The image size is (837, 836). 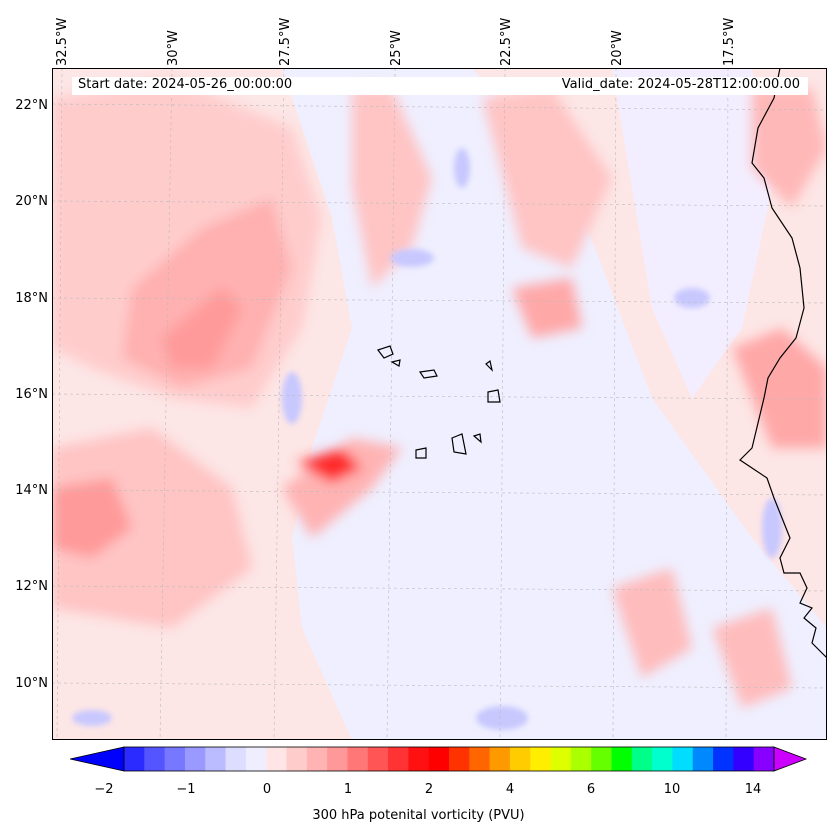 I want to click on valid-date: Valid_date: 2024-05-28T12:00:00.00, so click(x=680, y=84).